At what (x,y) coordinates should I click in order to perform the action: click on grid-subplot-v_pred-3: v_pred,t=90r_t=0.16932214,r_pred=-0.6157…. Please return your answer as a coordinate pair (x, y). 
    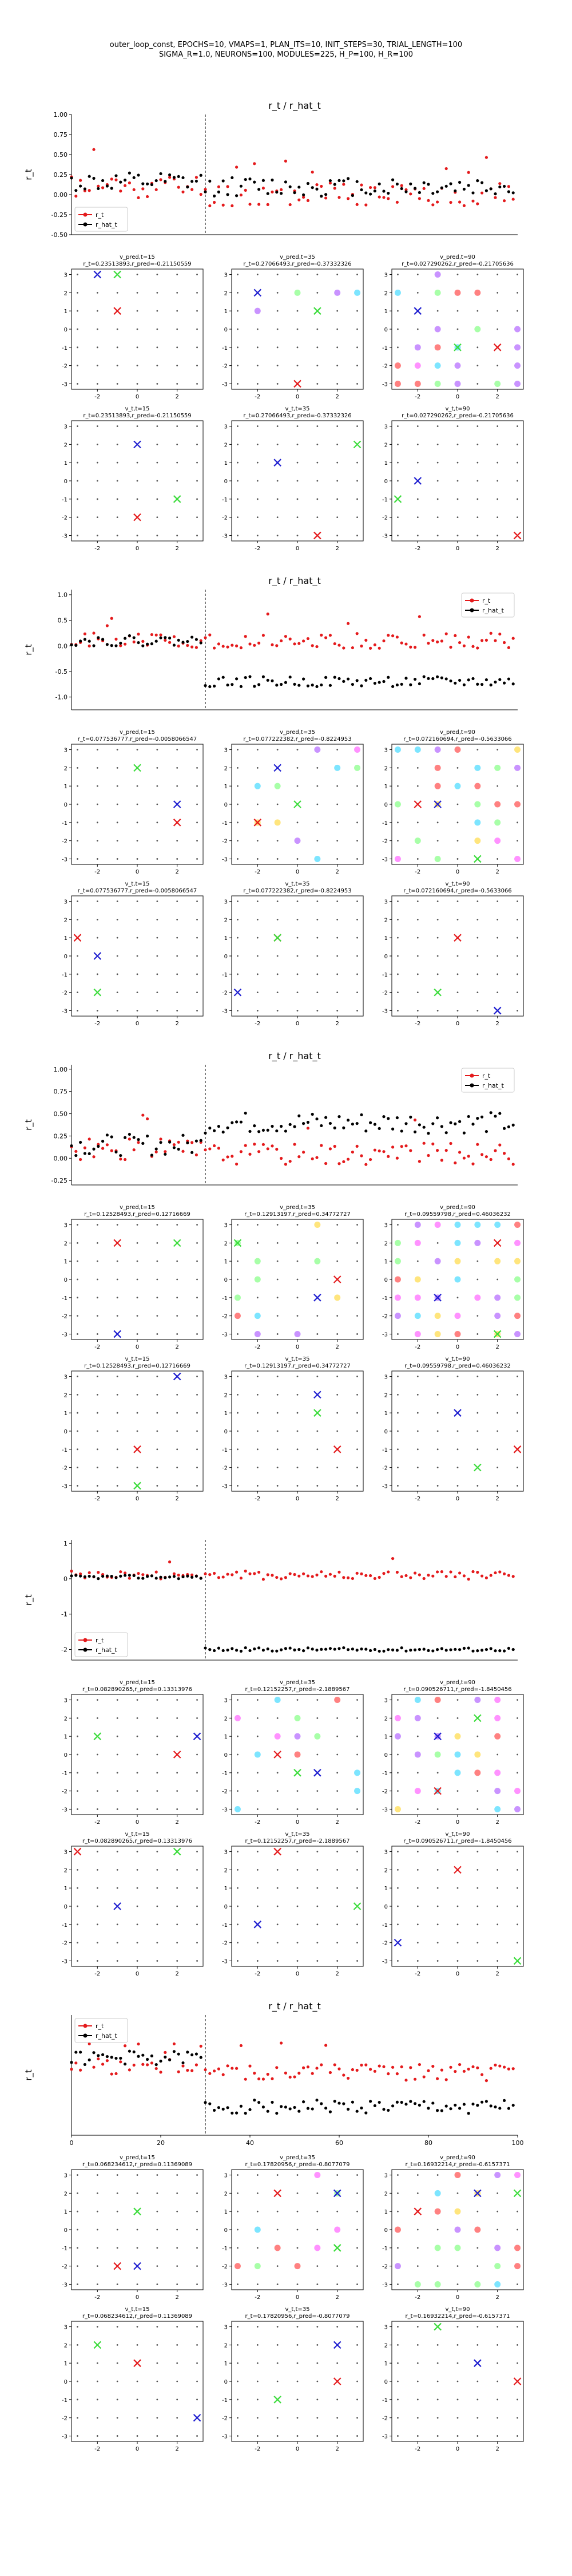
    Looking at the image, I should click on (453, 2228).